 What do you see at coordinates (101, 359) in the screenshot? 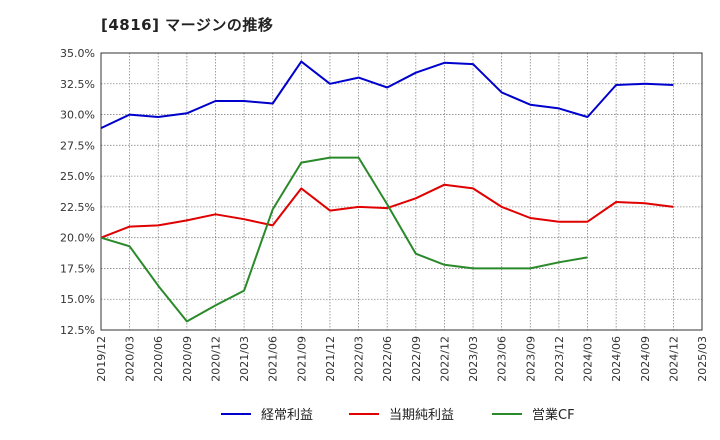
I see `x-tick-label: 2019/12` at bounding box center [101, 359].